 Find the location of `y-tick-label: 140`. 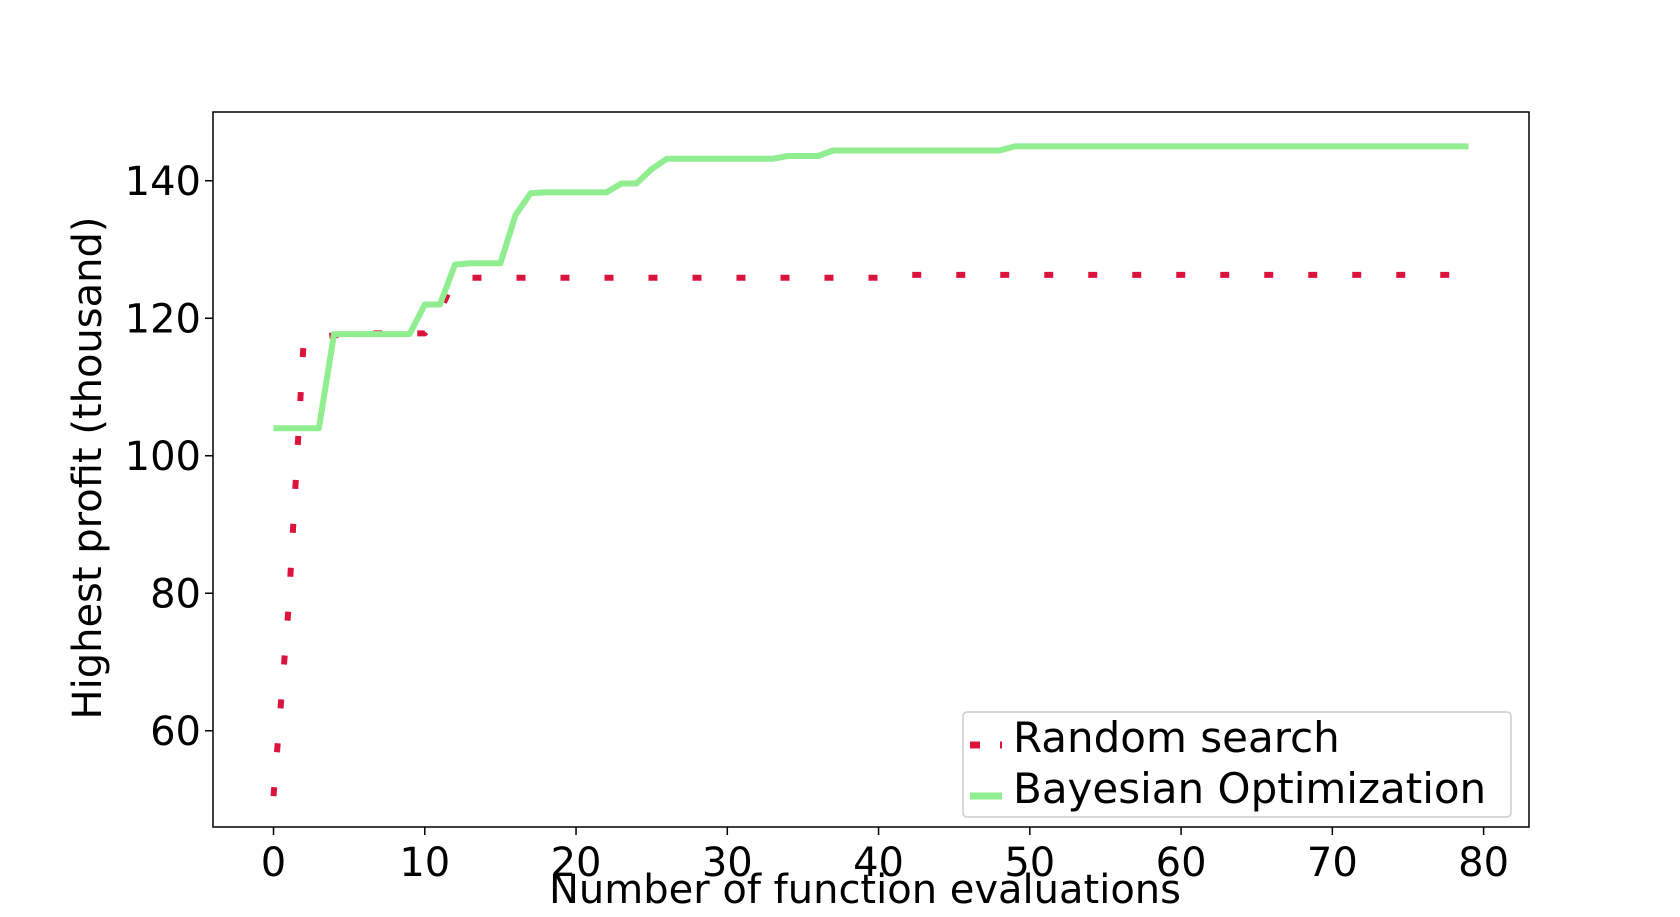

y-tick-label: 140 is located at coordinates (163, 182).